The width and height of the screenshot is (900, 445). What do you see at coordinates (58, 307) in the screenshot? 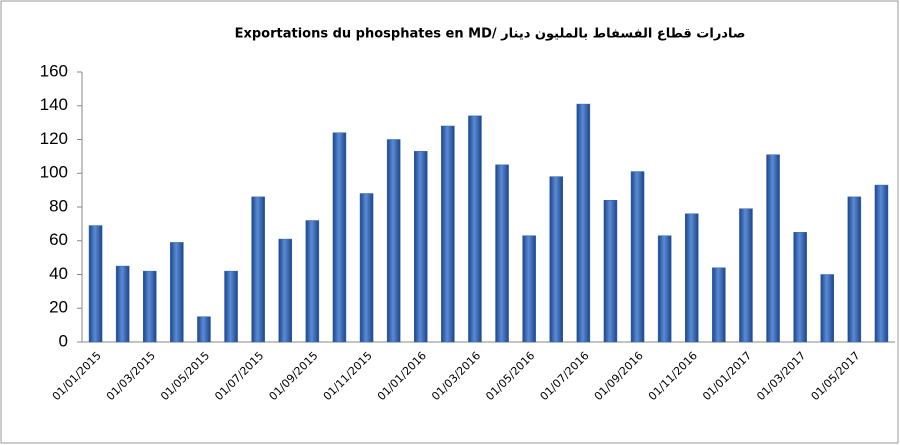
I see `y-tick-label: 20` at bounding box center [58, 307].